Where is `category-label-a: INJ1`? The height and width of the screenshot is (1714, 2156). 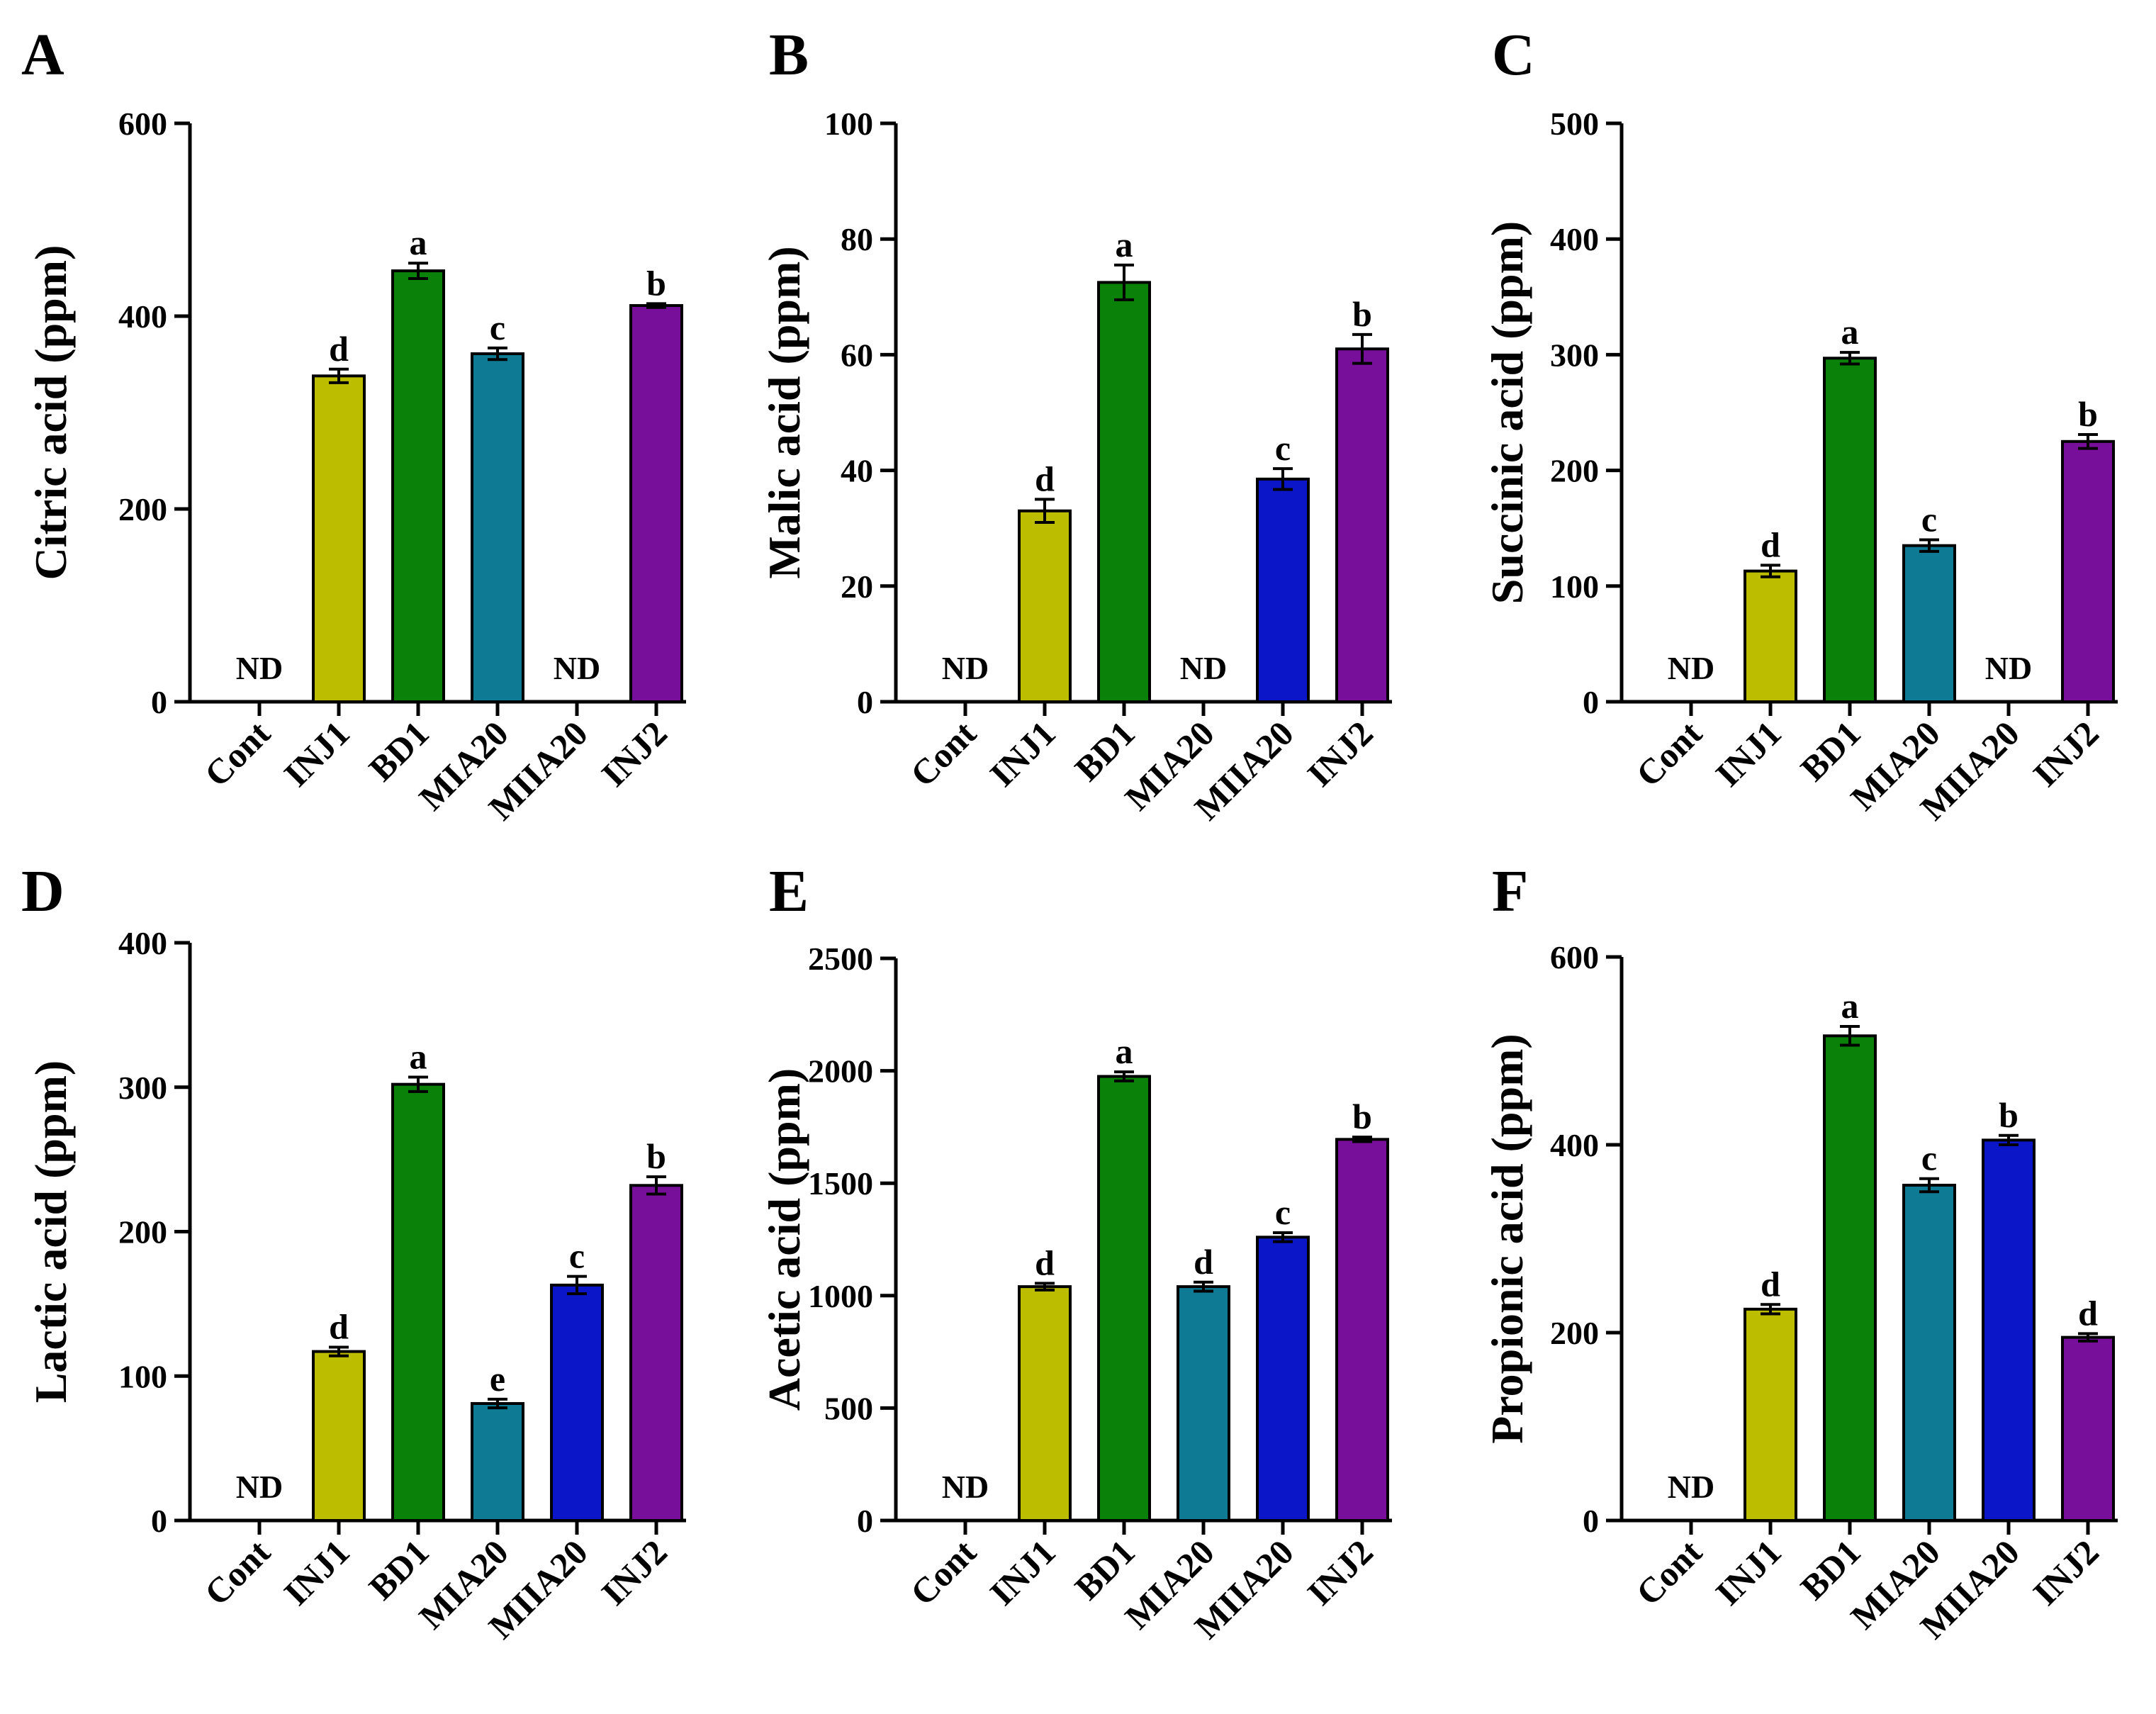
category-label-a: INJ1 is located at coordinates (316, 754).